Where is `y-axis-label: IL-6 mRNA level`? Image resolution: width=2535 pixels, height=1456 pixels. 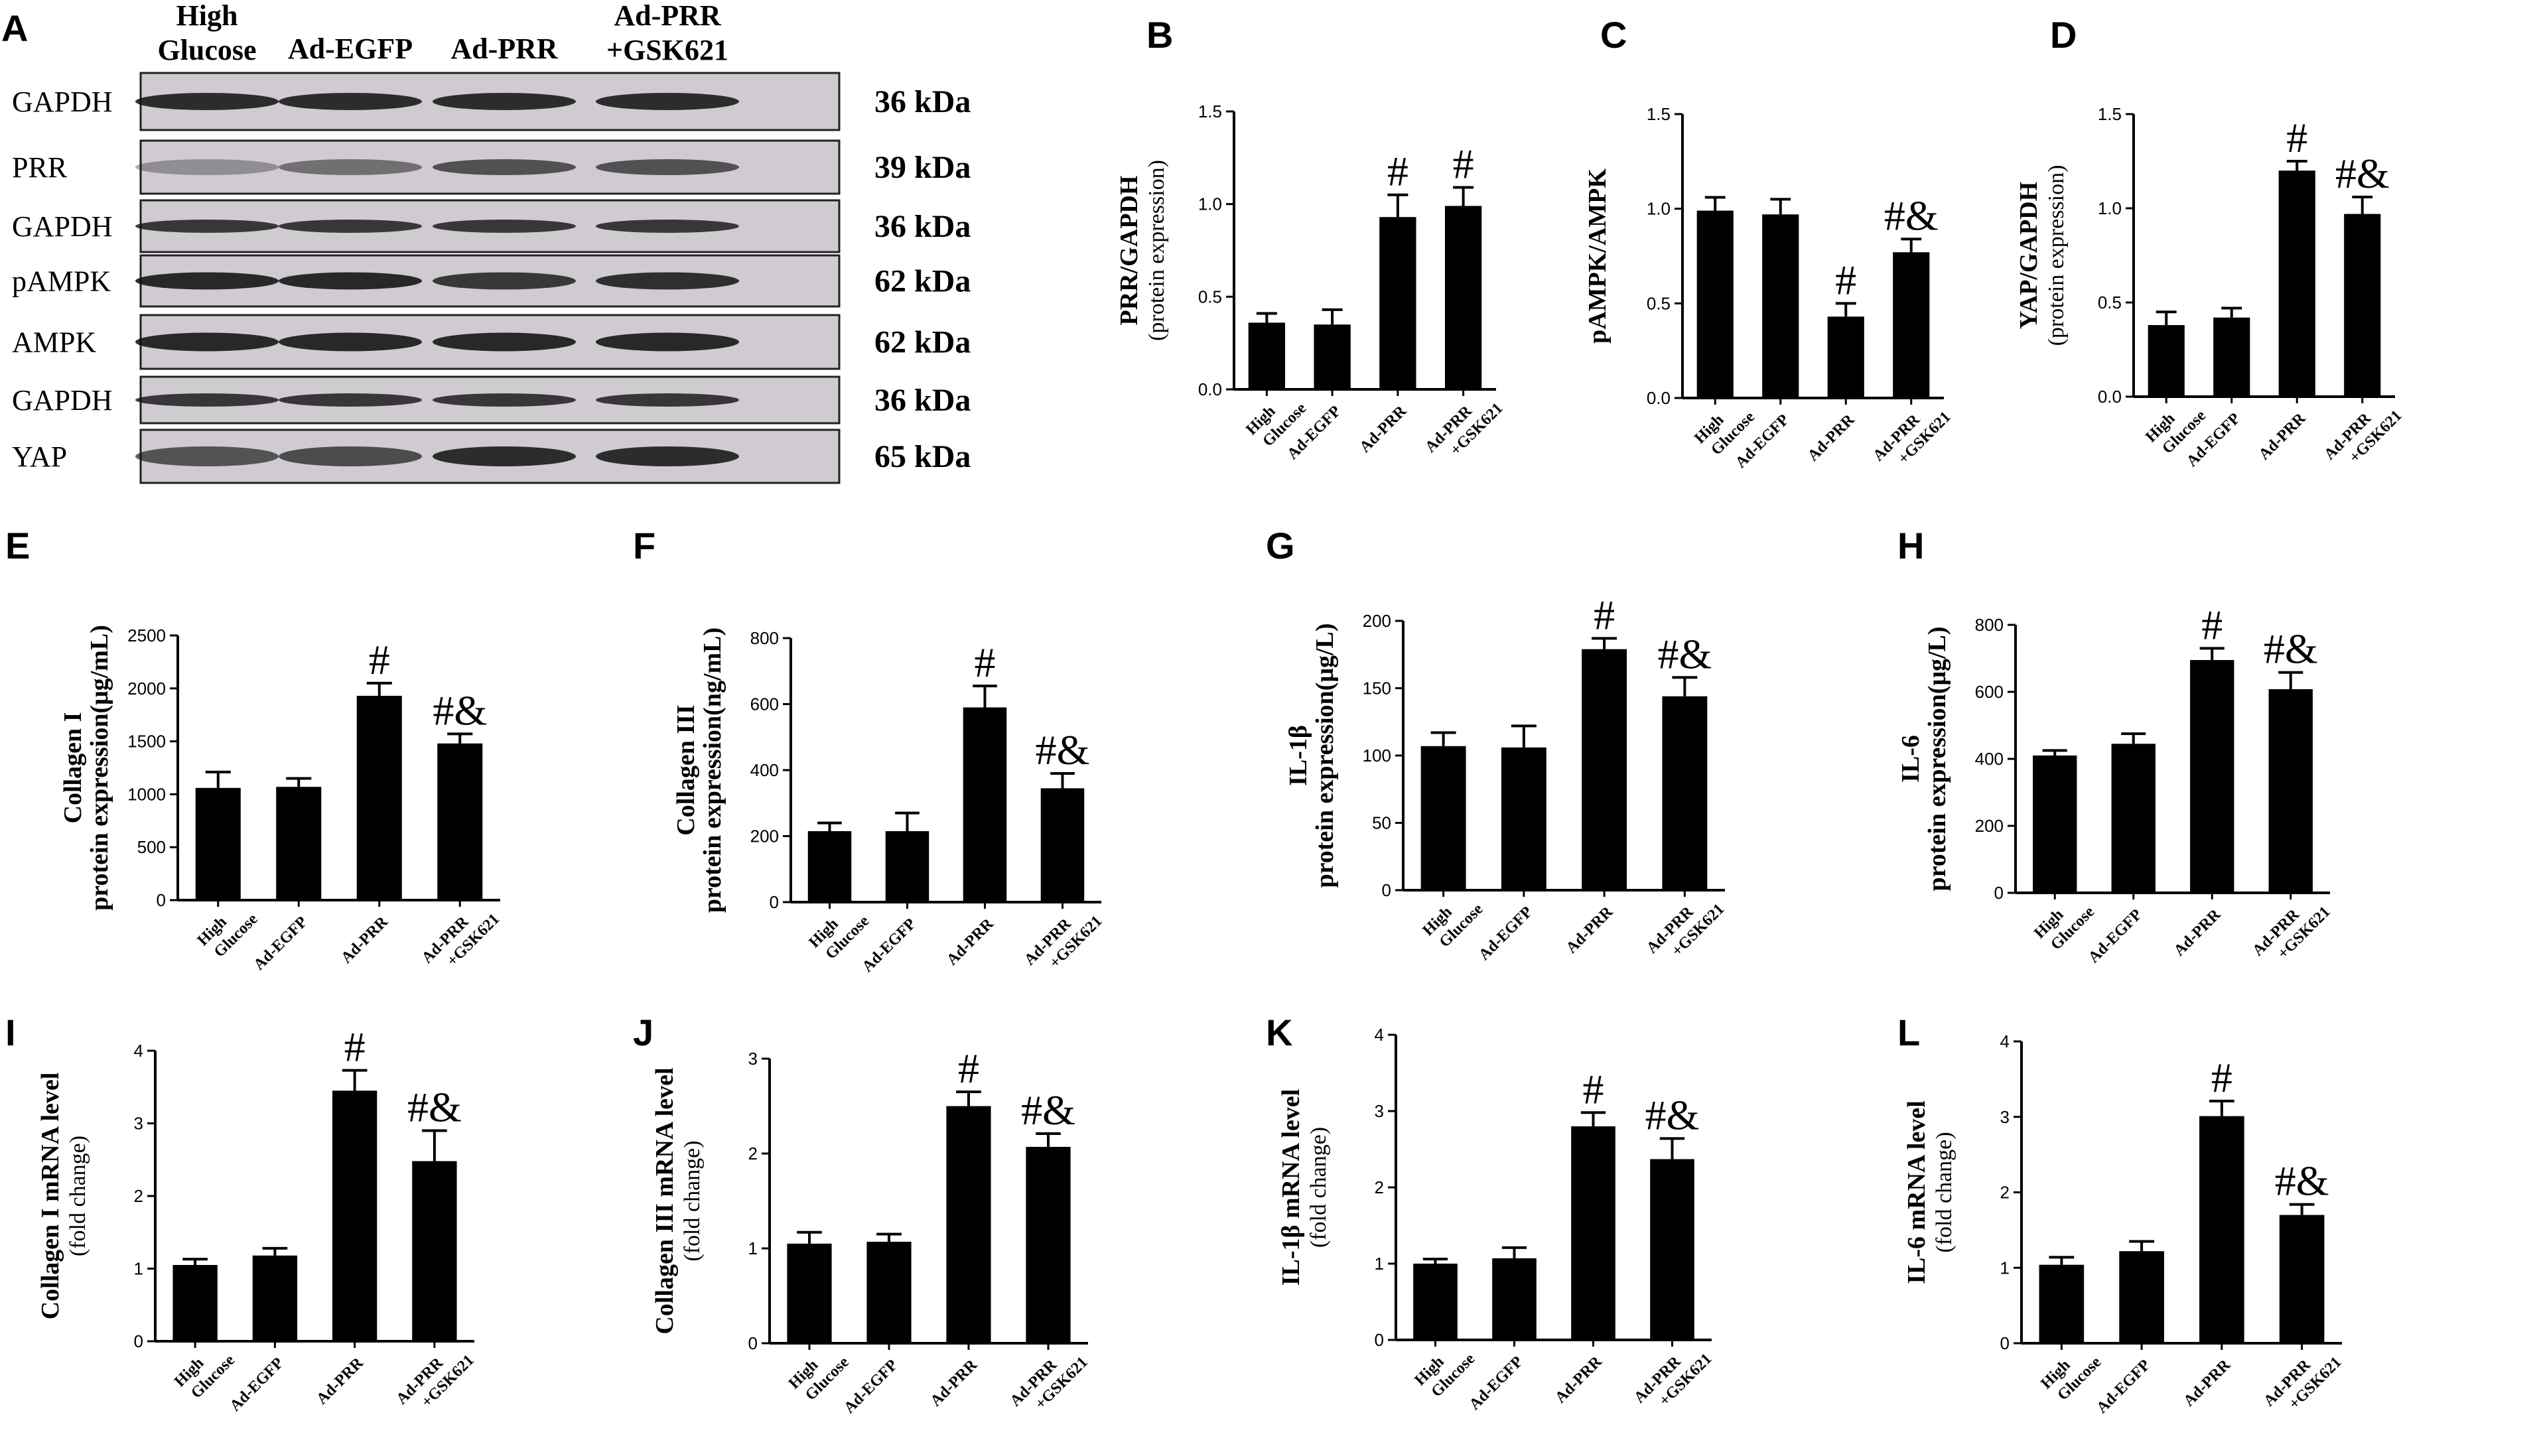
y-axis-label: IL-6 mRNA level is located at coordinates (1917, 1192).